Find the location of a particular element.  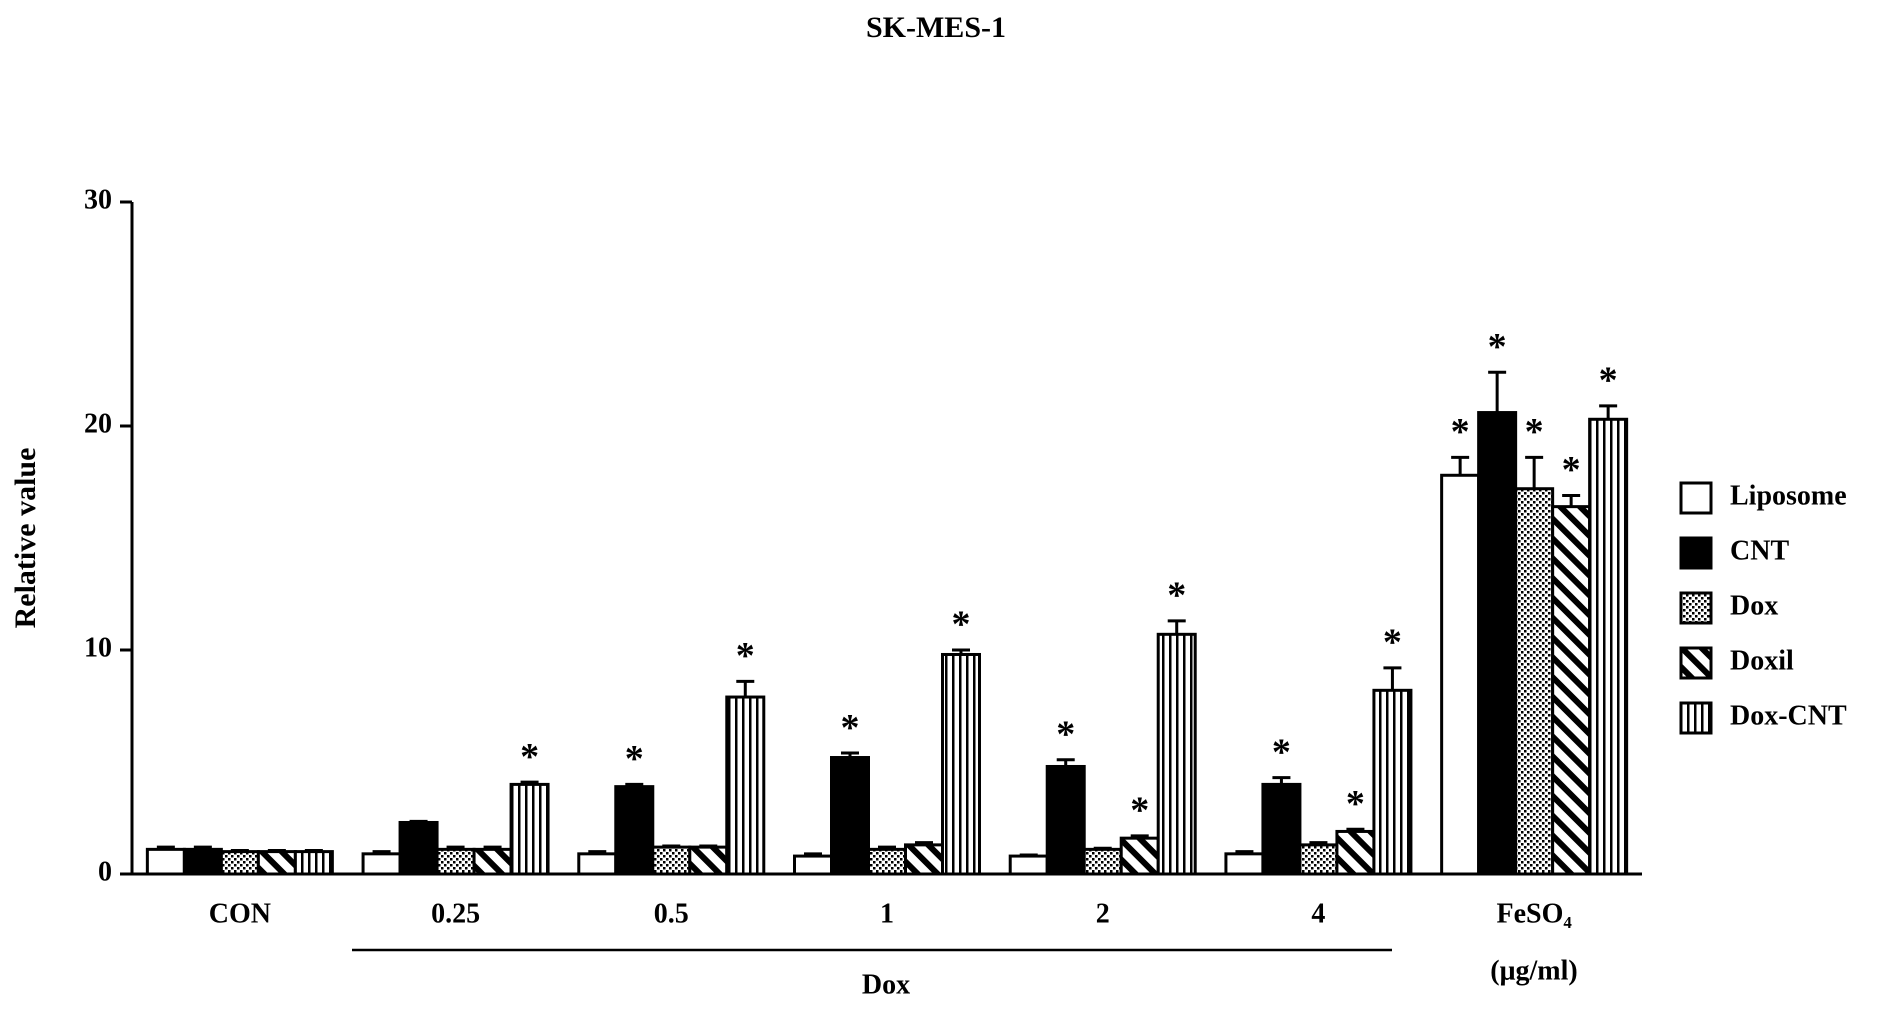

y-tick-label: 30 is located at coordinates (98, 199).